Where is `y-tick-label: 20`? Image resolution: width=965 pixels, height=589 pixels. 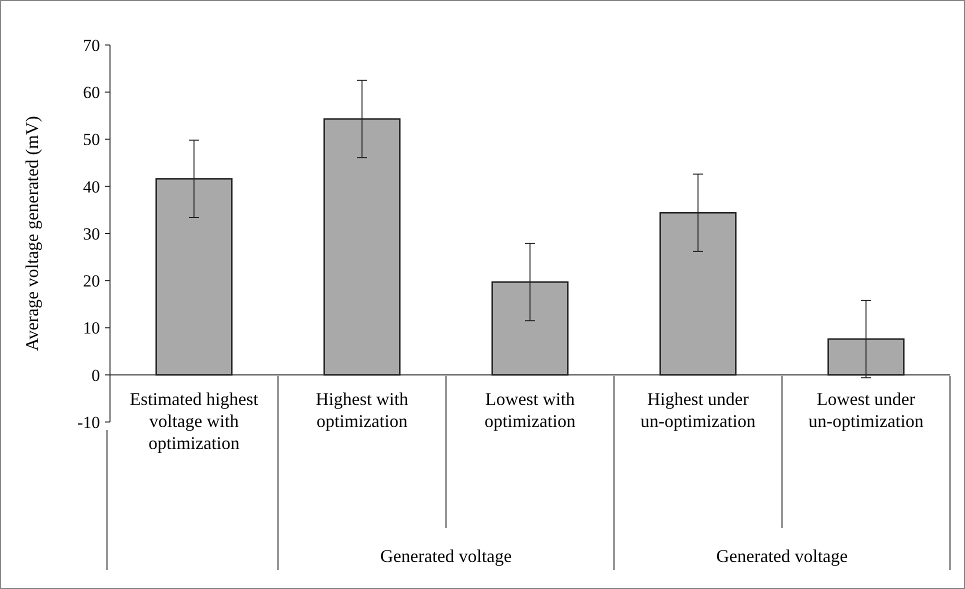 y-tick-label: 20 is located at coordinates (91, 281).